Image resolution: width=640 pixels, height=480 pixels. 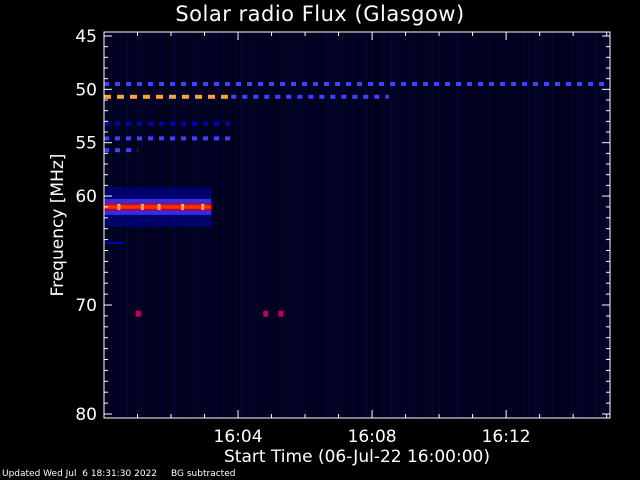 I want to click on spot-71b, so click(x=266, y=313).